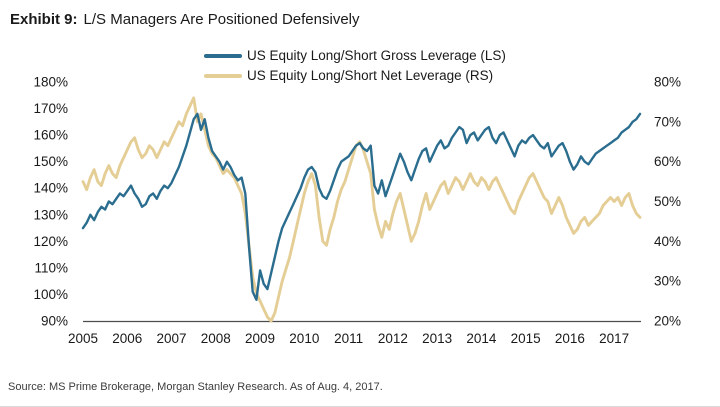 This screenshot has height=407, width=720. What do you see at coordinates (127, 338) in the screenshot?
I see `x-axis-year-label: 2006` at bounding box center [127, 338].